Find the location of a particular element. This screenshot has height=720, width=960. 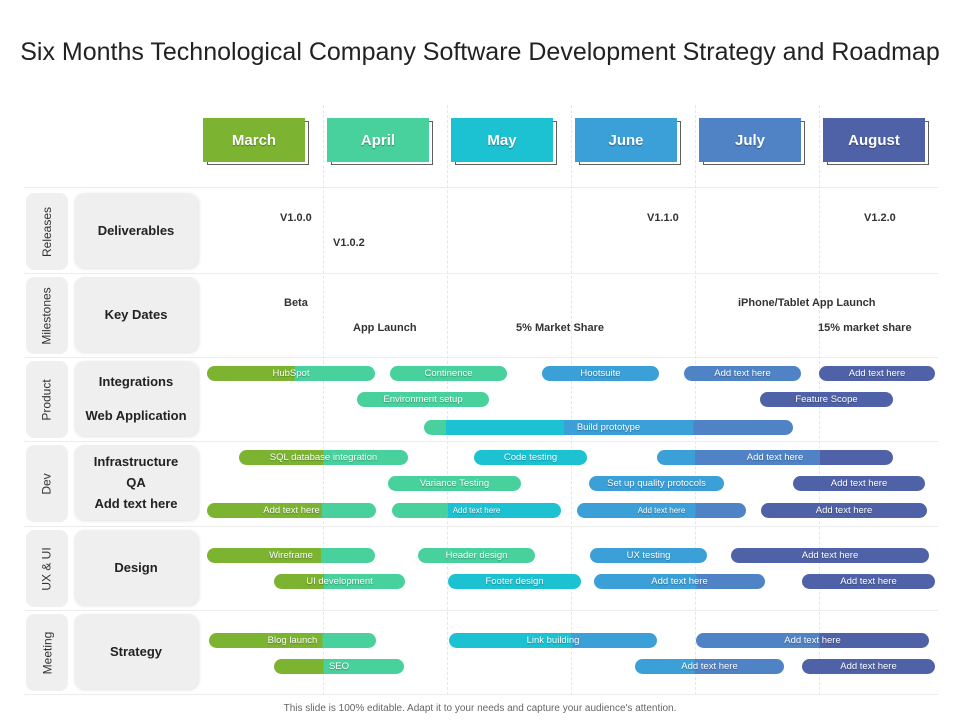

gantt-bar: HubSpot is located at coordinates (291, 373).